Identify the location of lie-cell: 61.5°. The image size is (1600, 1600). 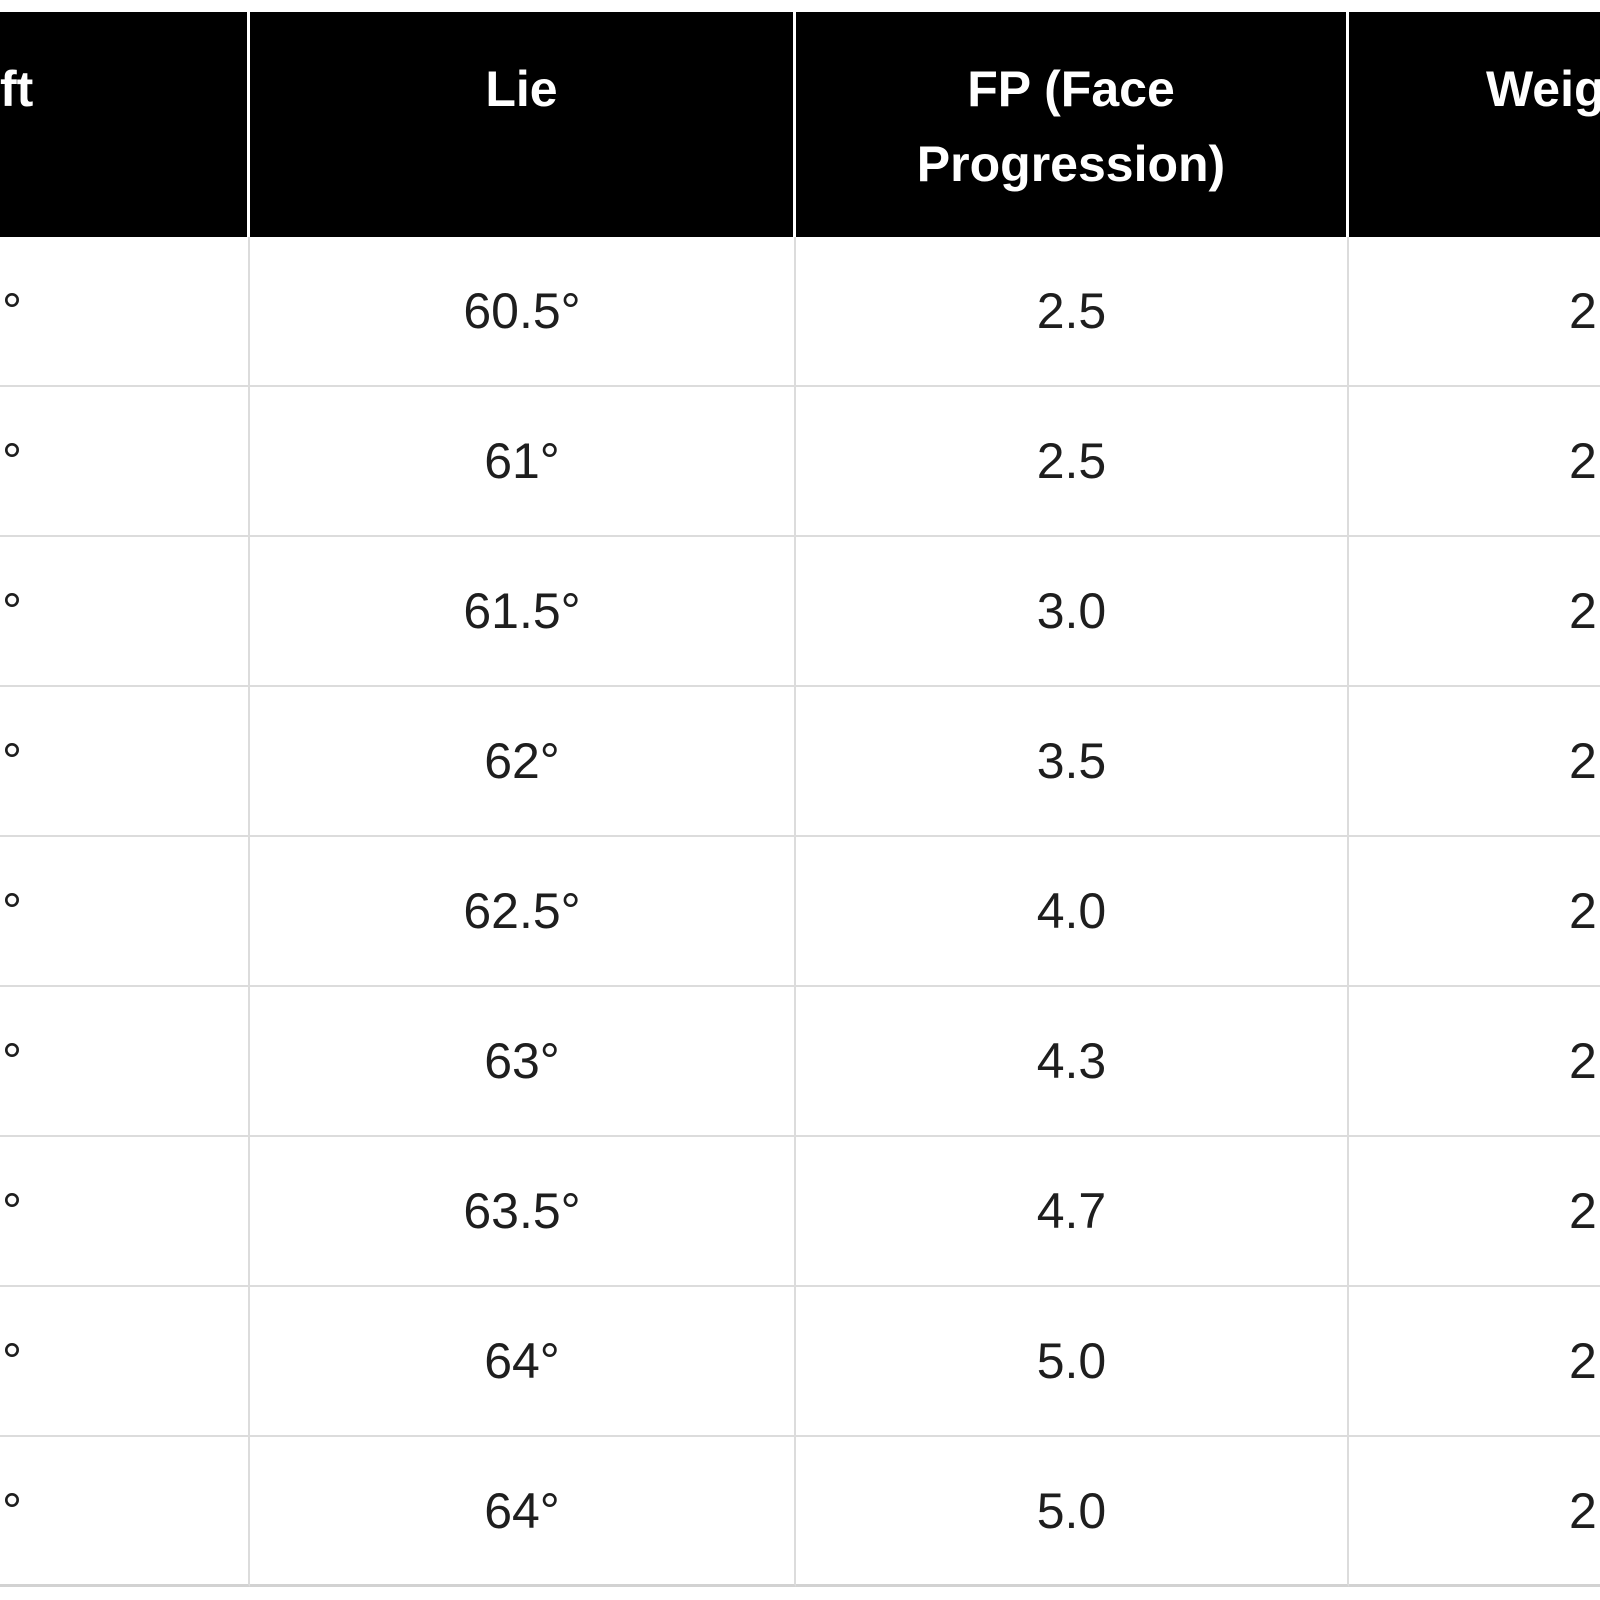
(523, 612).